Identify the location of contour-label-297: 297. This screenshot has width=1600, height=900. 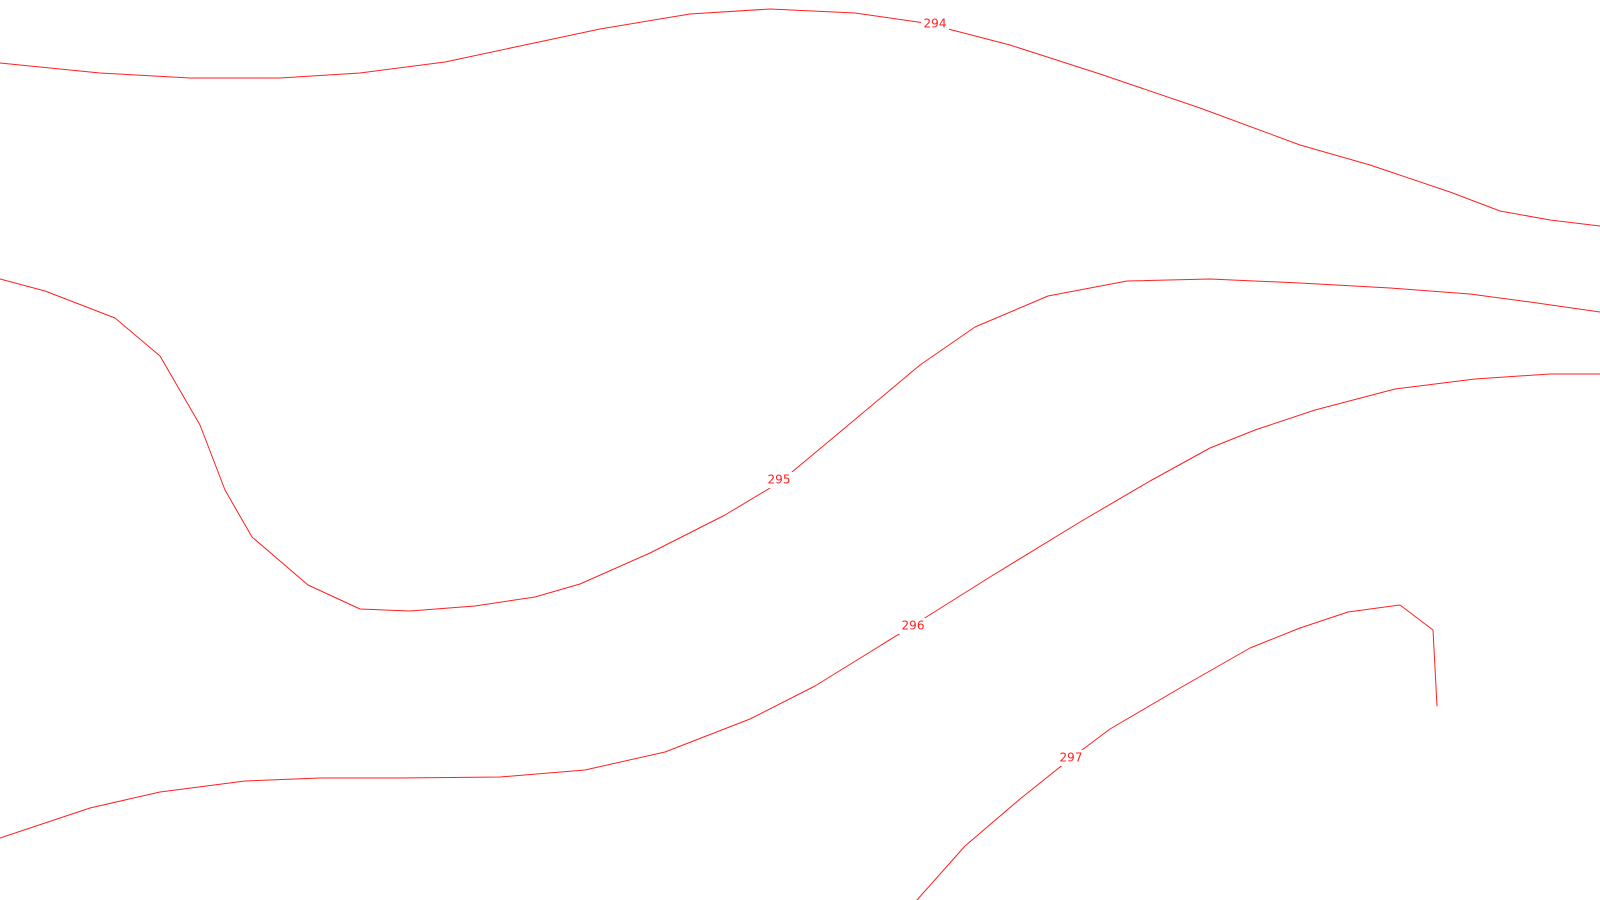
(1071, 758).